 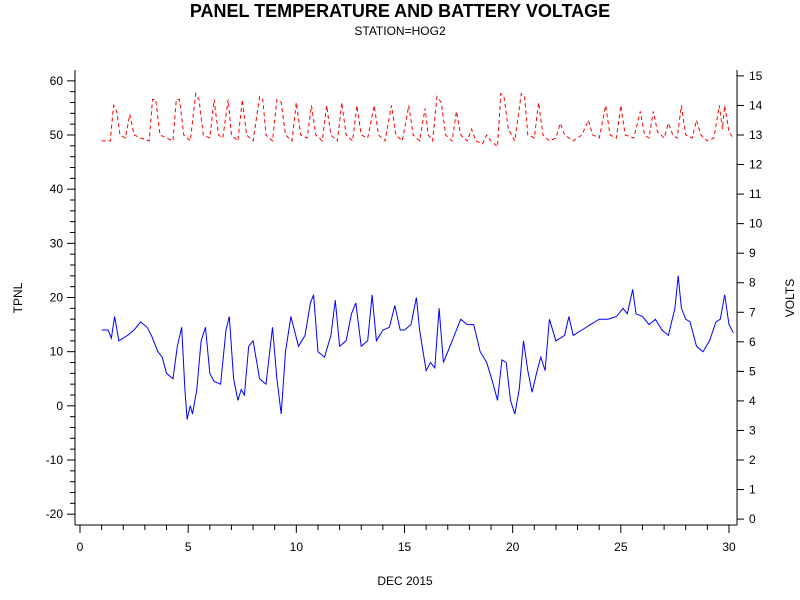 I want to click on y-left-tick-label: 60, so click(x=57, y=81).